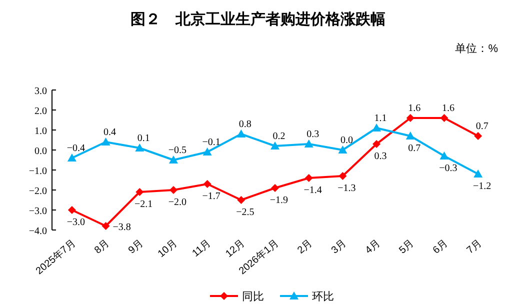 This screenshot has height=307, width=516. Describe the element at coordinates (305, 247) in the screenshot. I see `x-tick-label: 2月` at that location.